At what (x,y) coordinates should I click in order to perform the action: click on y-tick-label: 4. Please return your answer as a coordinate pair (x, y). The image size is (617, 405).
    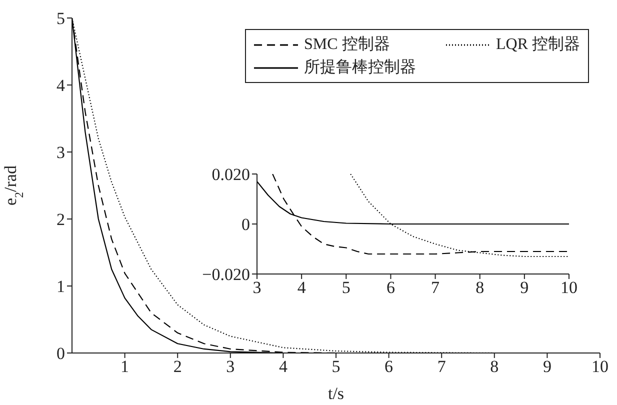
    Looking at the image, I should click on (61, 86).